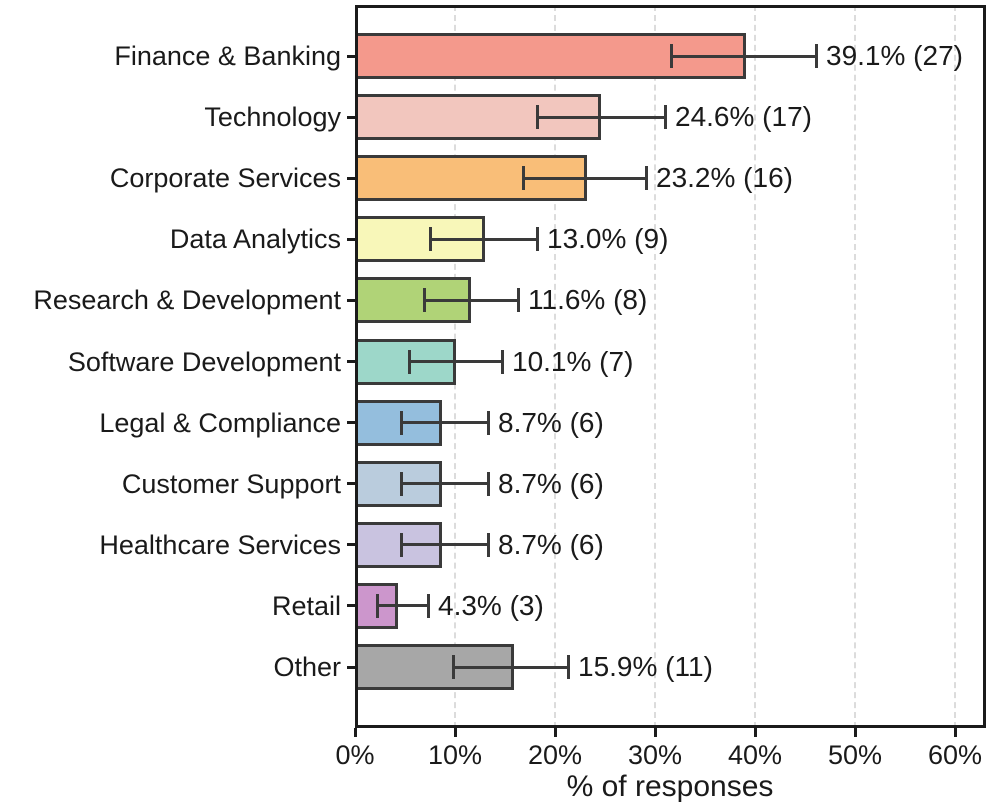 The height and width of the screenshot is (812, 997). I want to click on bar-value-label: 11.6% (8), so click(588, 300).